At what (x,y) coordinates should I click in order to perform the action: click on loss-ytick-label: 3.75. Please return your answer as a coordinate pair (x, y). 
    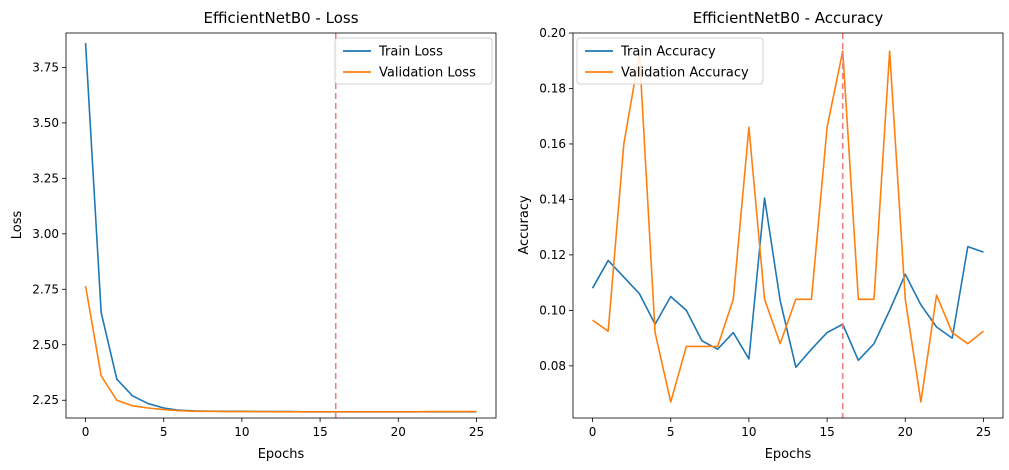
    Looking at the image, I should click on (45, 67).